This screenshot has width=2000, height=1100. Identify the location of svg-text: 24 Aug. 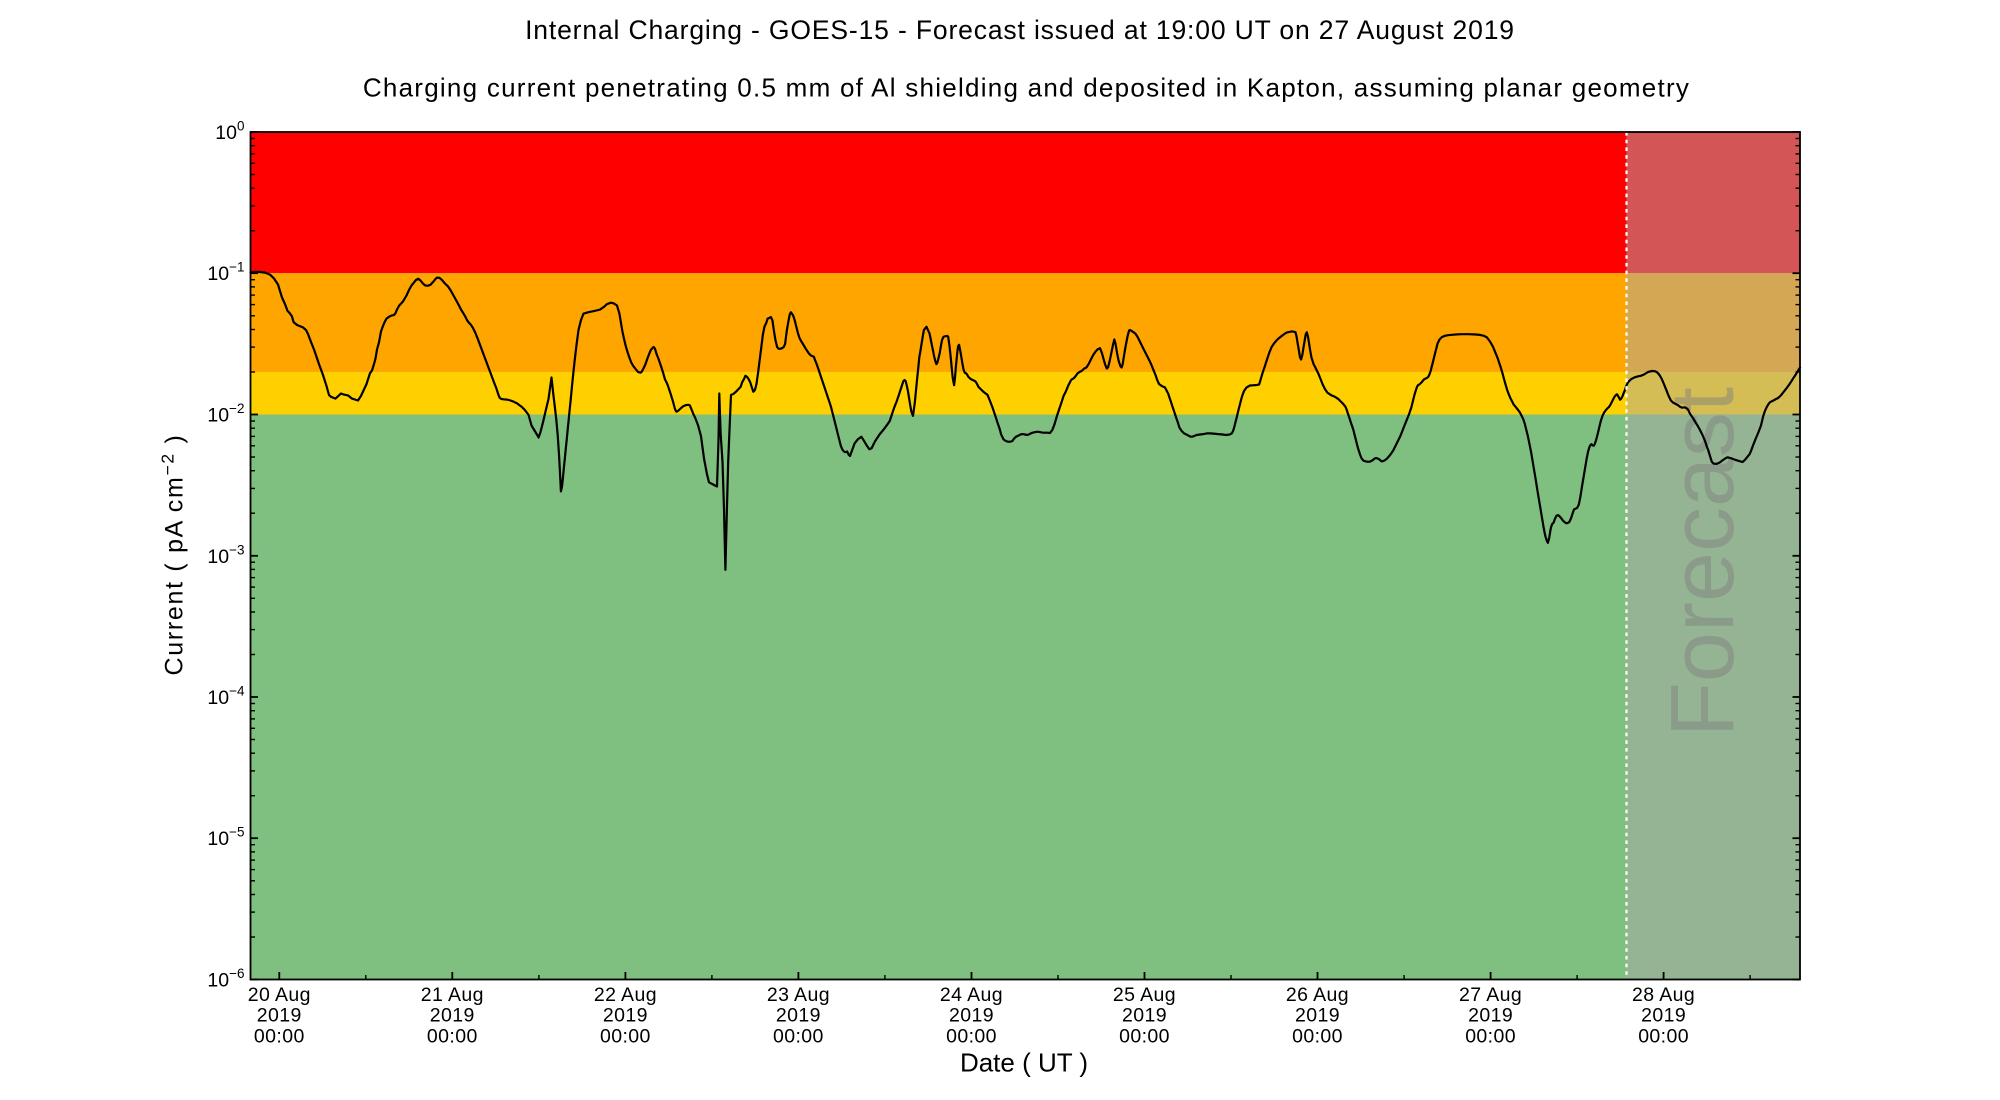
(971, 995).